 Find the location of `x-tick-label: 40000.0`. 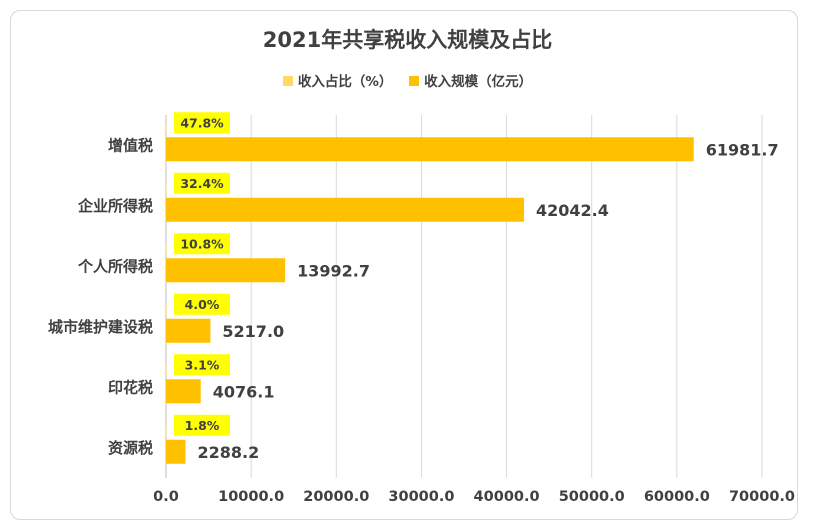

x-tick-label: 40000.0 is located at coordinates (507, 497).